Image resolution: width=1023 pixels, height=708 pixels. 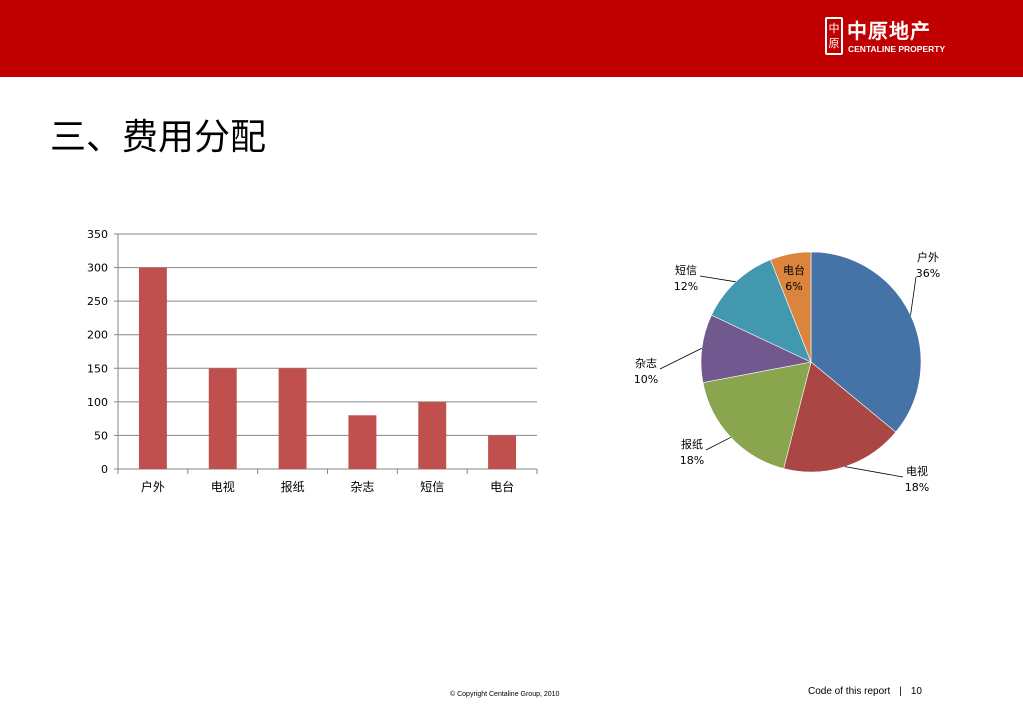 I want to click on bar-category-label-2: 报纸, so click(x=293, y=486).